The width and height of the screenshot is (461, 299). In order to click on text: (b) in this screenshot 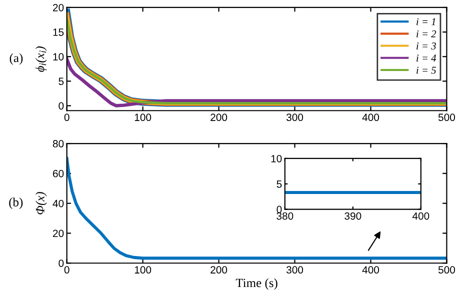, I will do `click(16, 203)`.